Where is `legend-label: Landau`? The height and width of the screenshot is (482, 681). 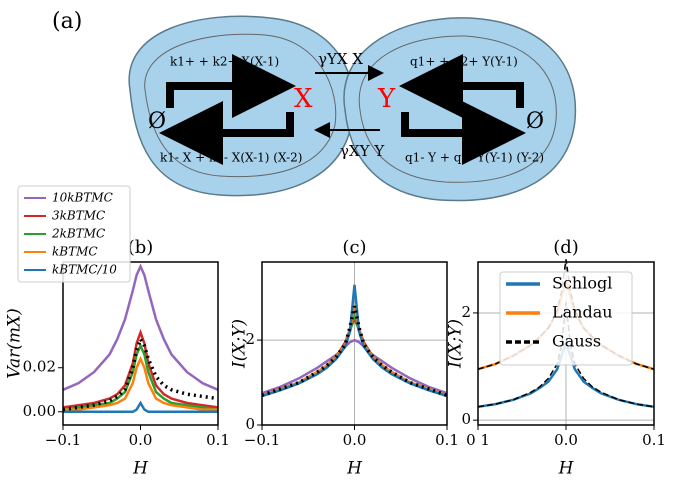 legend-label: Landau is located at coordinates (582, 312).